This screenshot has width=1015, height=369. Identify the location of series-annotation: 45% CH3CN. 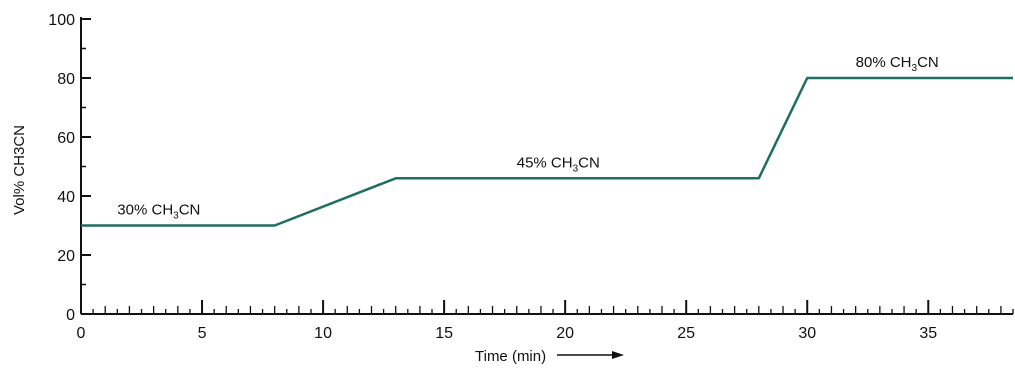
(558, 164).